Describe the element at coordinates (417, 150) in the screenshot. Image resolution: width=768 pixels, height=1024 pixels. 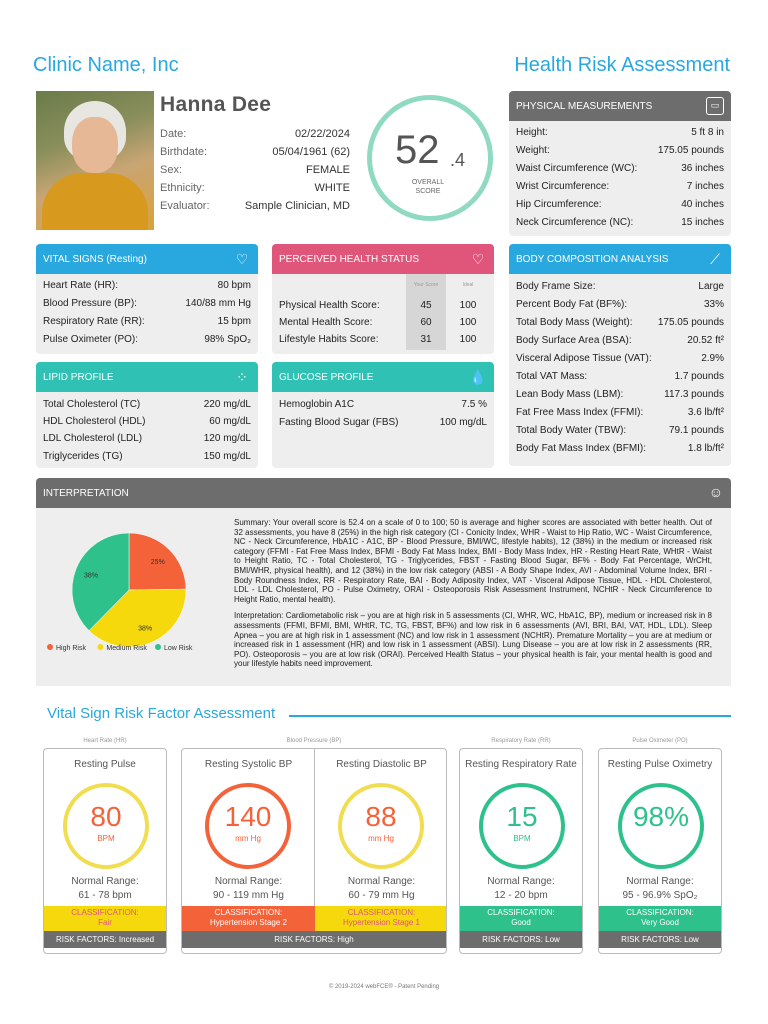
I see `overall-score-value: 52` at that location.